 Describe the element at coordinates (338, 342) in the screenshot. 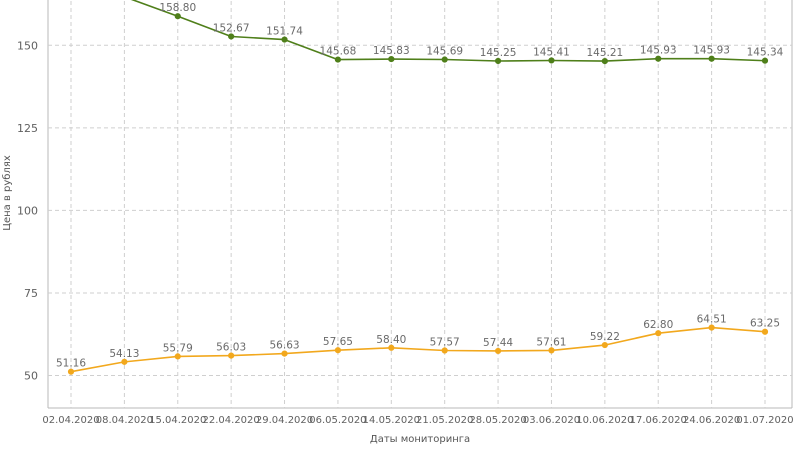

I see `data-label: 57.65` at that location.